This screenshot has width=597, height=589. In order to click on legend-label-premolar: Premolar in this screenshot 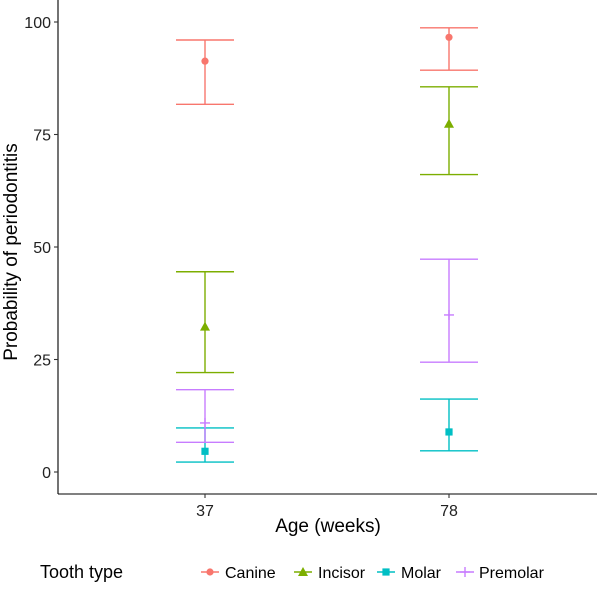, I will do `click(512, 573)`.